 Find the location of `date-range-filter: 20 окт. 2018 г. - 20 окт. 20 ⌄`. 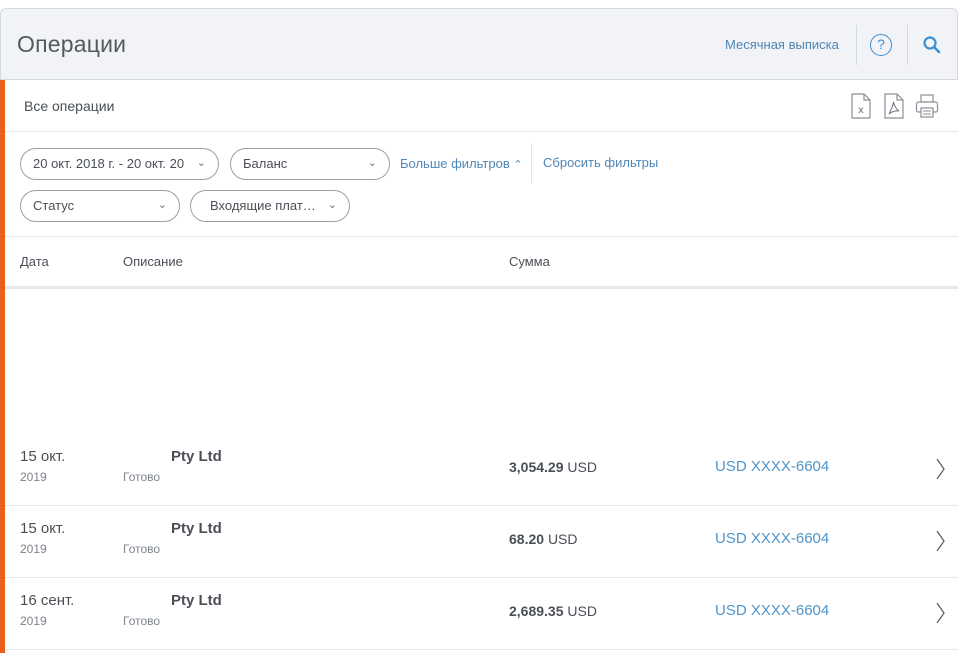

date-range-filter: 20 окт. 2018 г. - 20 окт. 20 ⌄ is located at coordinates (119, 164).